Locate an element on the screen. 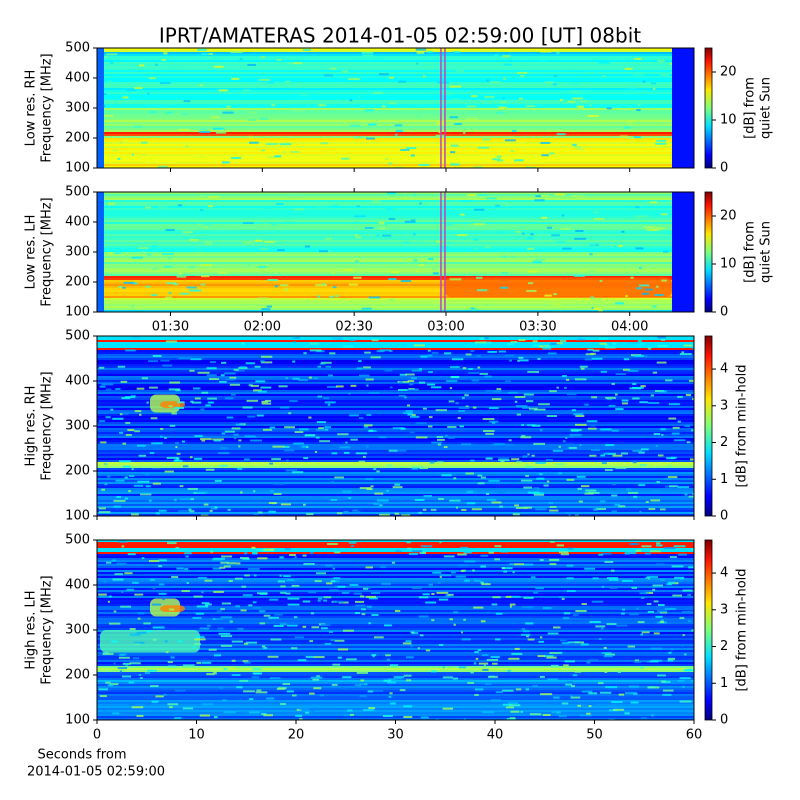 The height and width of the screenshot is (800, 800). y-tick-label: 300 is located at coordinates (77, 426).